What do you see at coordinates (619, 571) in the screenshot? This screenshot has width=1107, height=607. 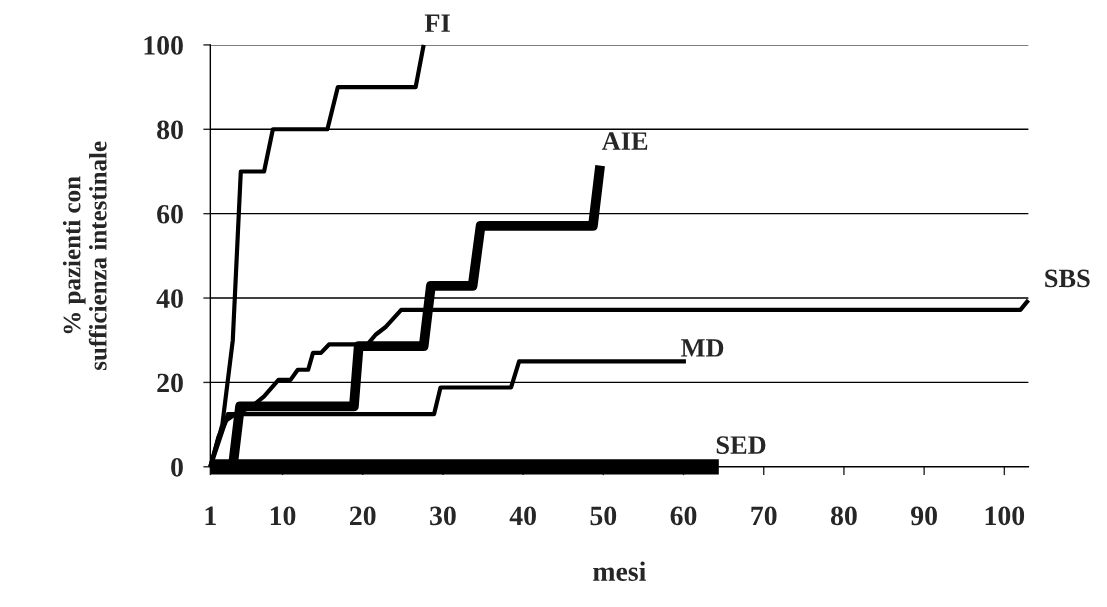 I see `x-axis-title: mesi` at bounding box center [619, 571].